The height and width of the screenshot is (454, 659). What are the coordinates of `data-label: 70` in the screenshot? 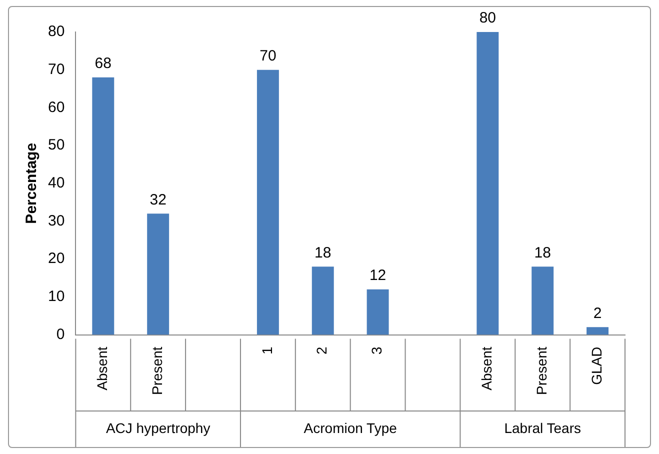 It's located at (268, 55).